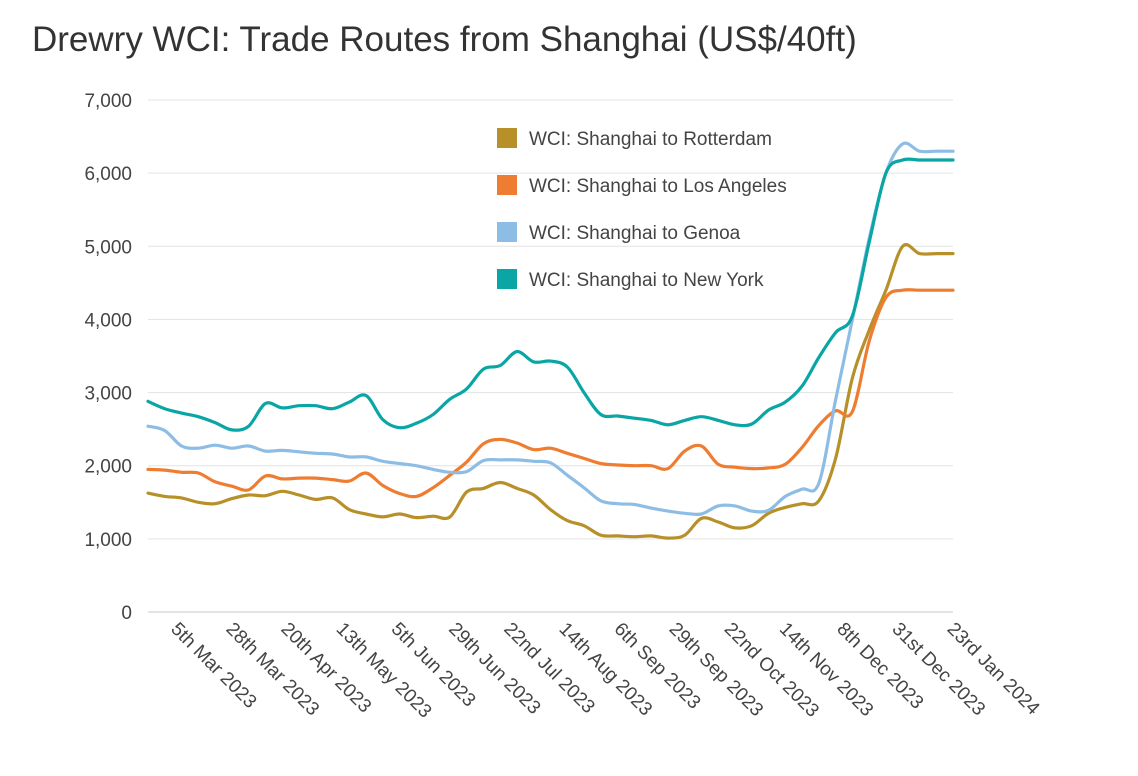 This screenshot has width=1138, height=776. Describe the element at coordinates (384, 671) in the screenshot. I see `x-tick-label: 13th May 2023` at that location.